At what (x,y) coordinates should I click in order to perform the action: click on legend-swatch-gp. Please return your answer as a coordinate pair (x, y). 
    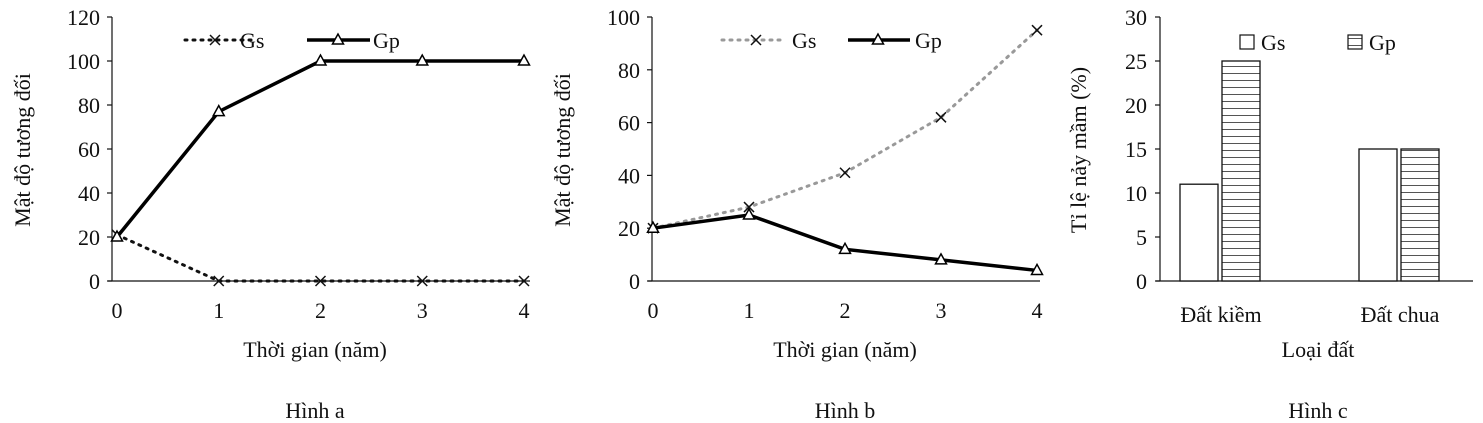
    Looking at the image, I should click on (1355, 42).